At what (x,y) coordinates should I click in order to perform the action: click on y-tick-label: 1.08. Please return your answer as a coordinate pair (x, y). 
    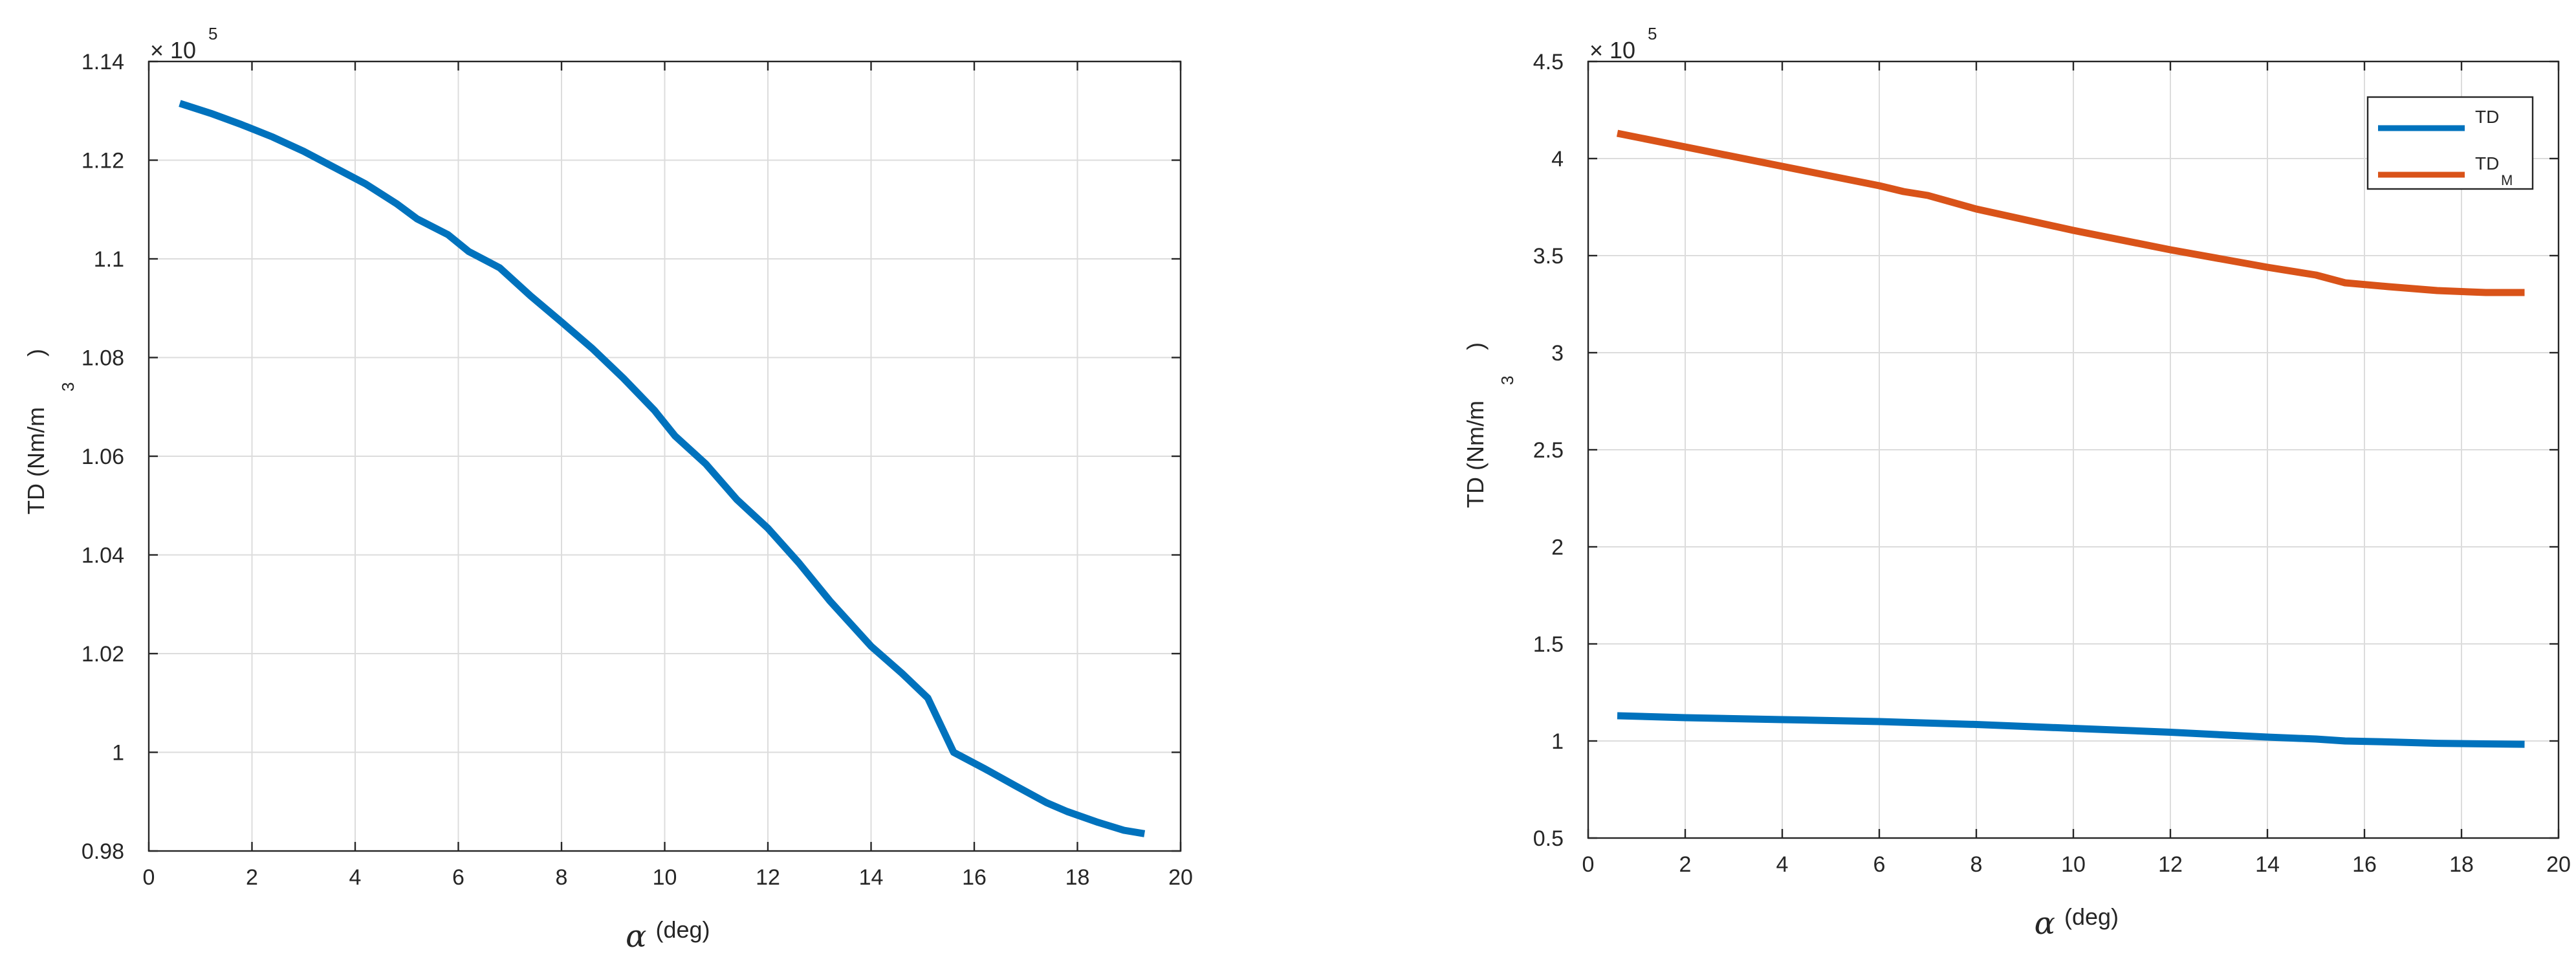
    Looking at the image, I should click on (103, 358).